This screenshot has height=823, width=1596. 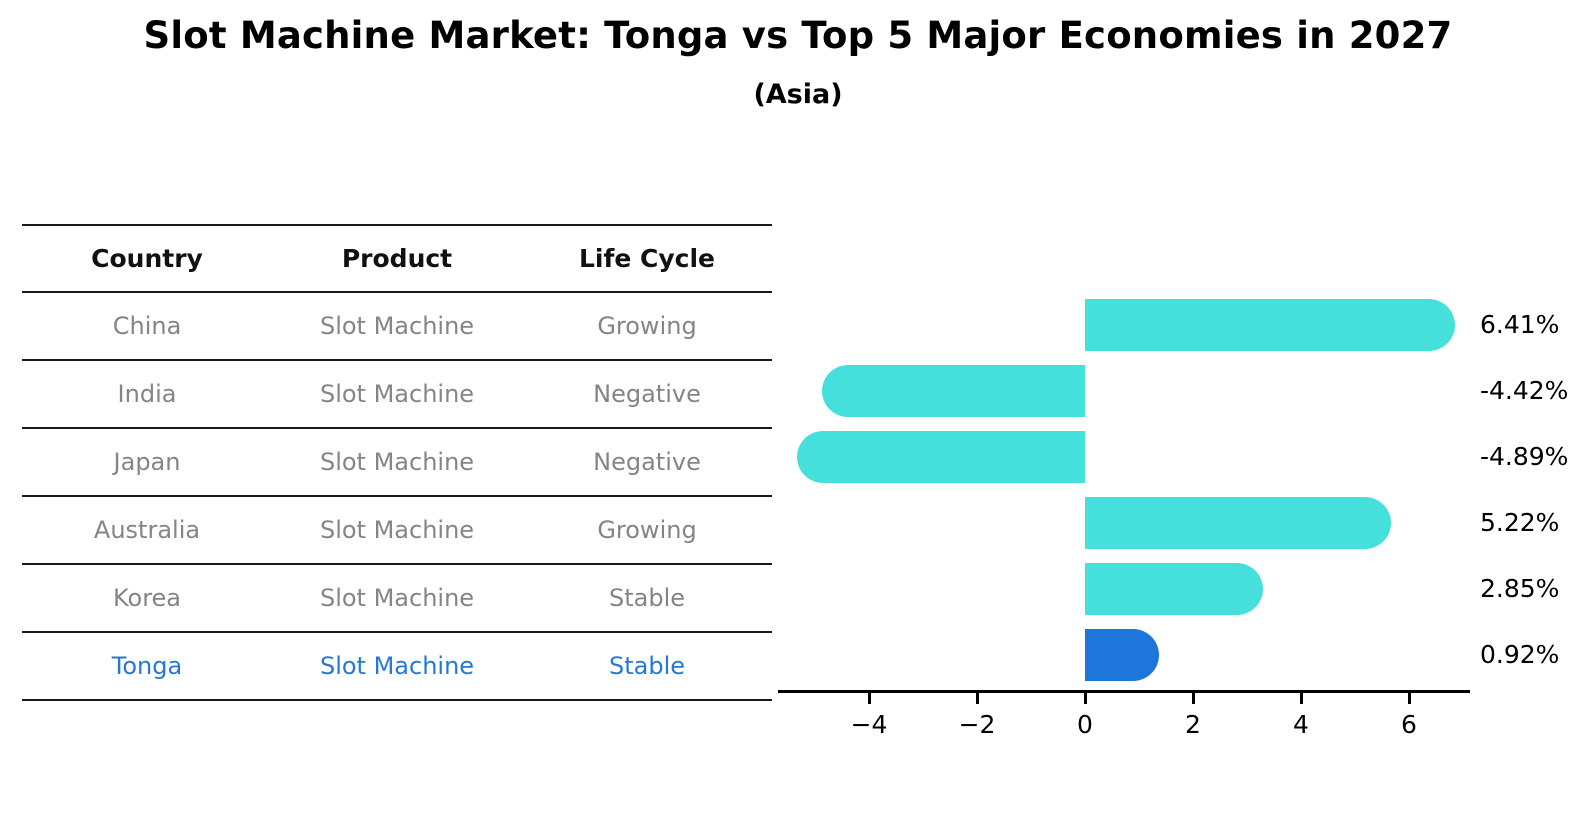 What do you see at coordinates (977, 698) in the screenshot?
I see `x-tick--2` at bounding box center [977, 698].